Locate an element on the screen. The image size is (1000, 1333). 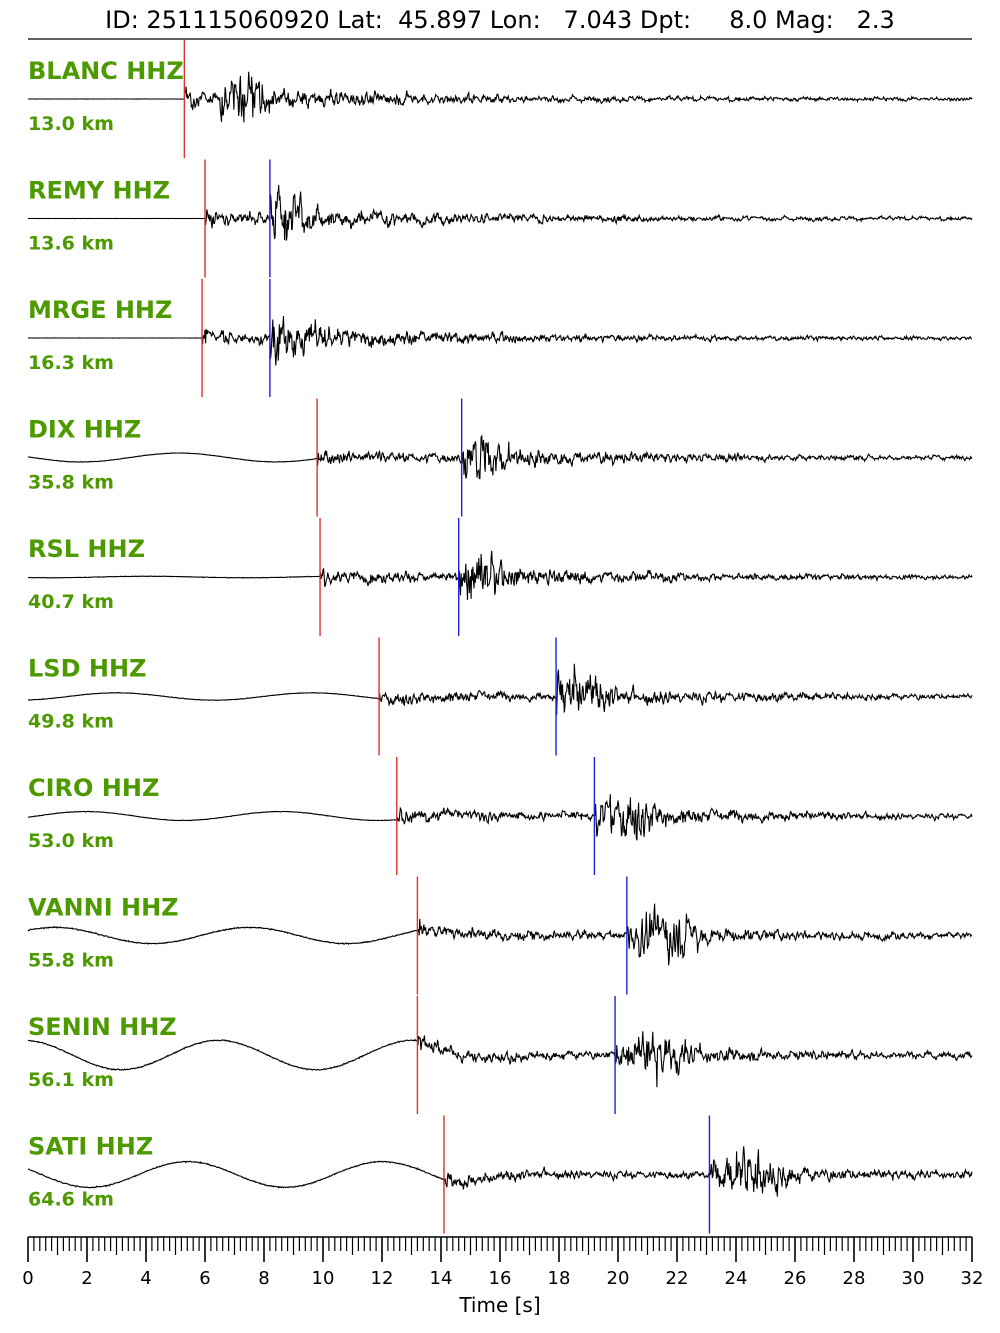
x-tick-label: 16 is located at coordinates (500, 1278).